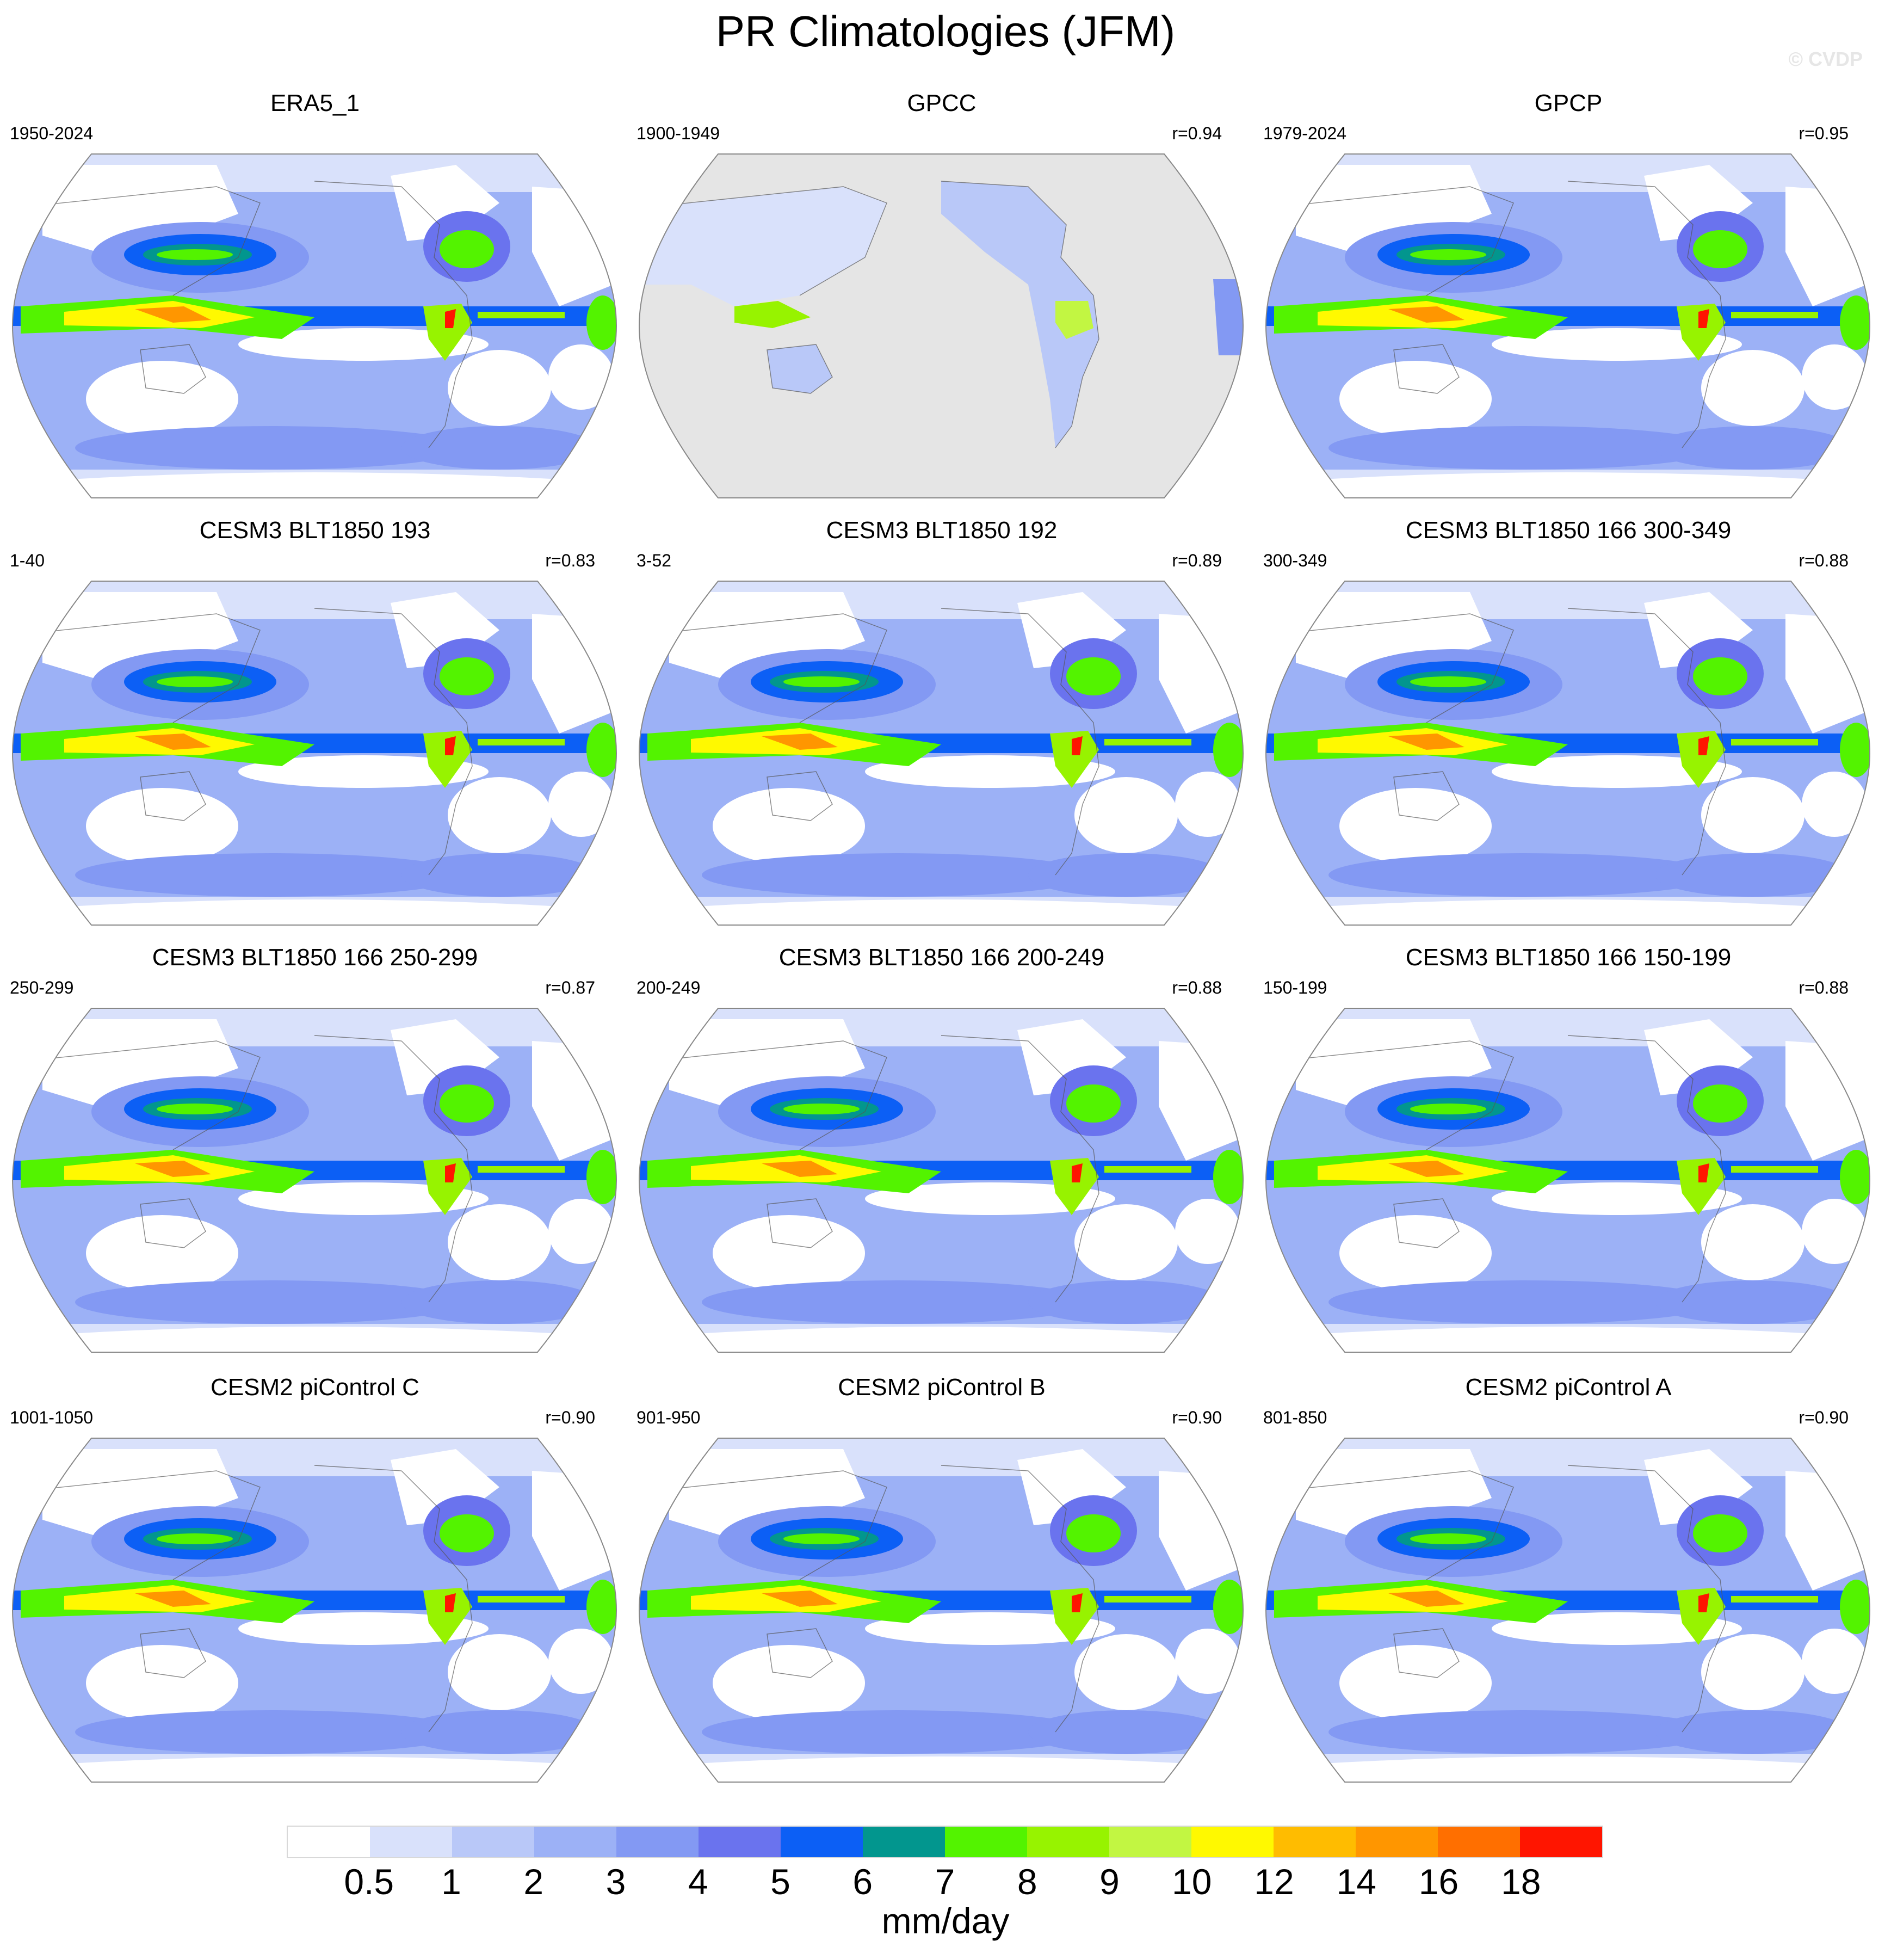 The image size is (1891, 1960). What do you see at coordinates (942, 1387) in the screenshot?
I see `panel-title: CESM2 piControl B` at bounding box center [942, 1387].